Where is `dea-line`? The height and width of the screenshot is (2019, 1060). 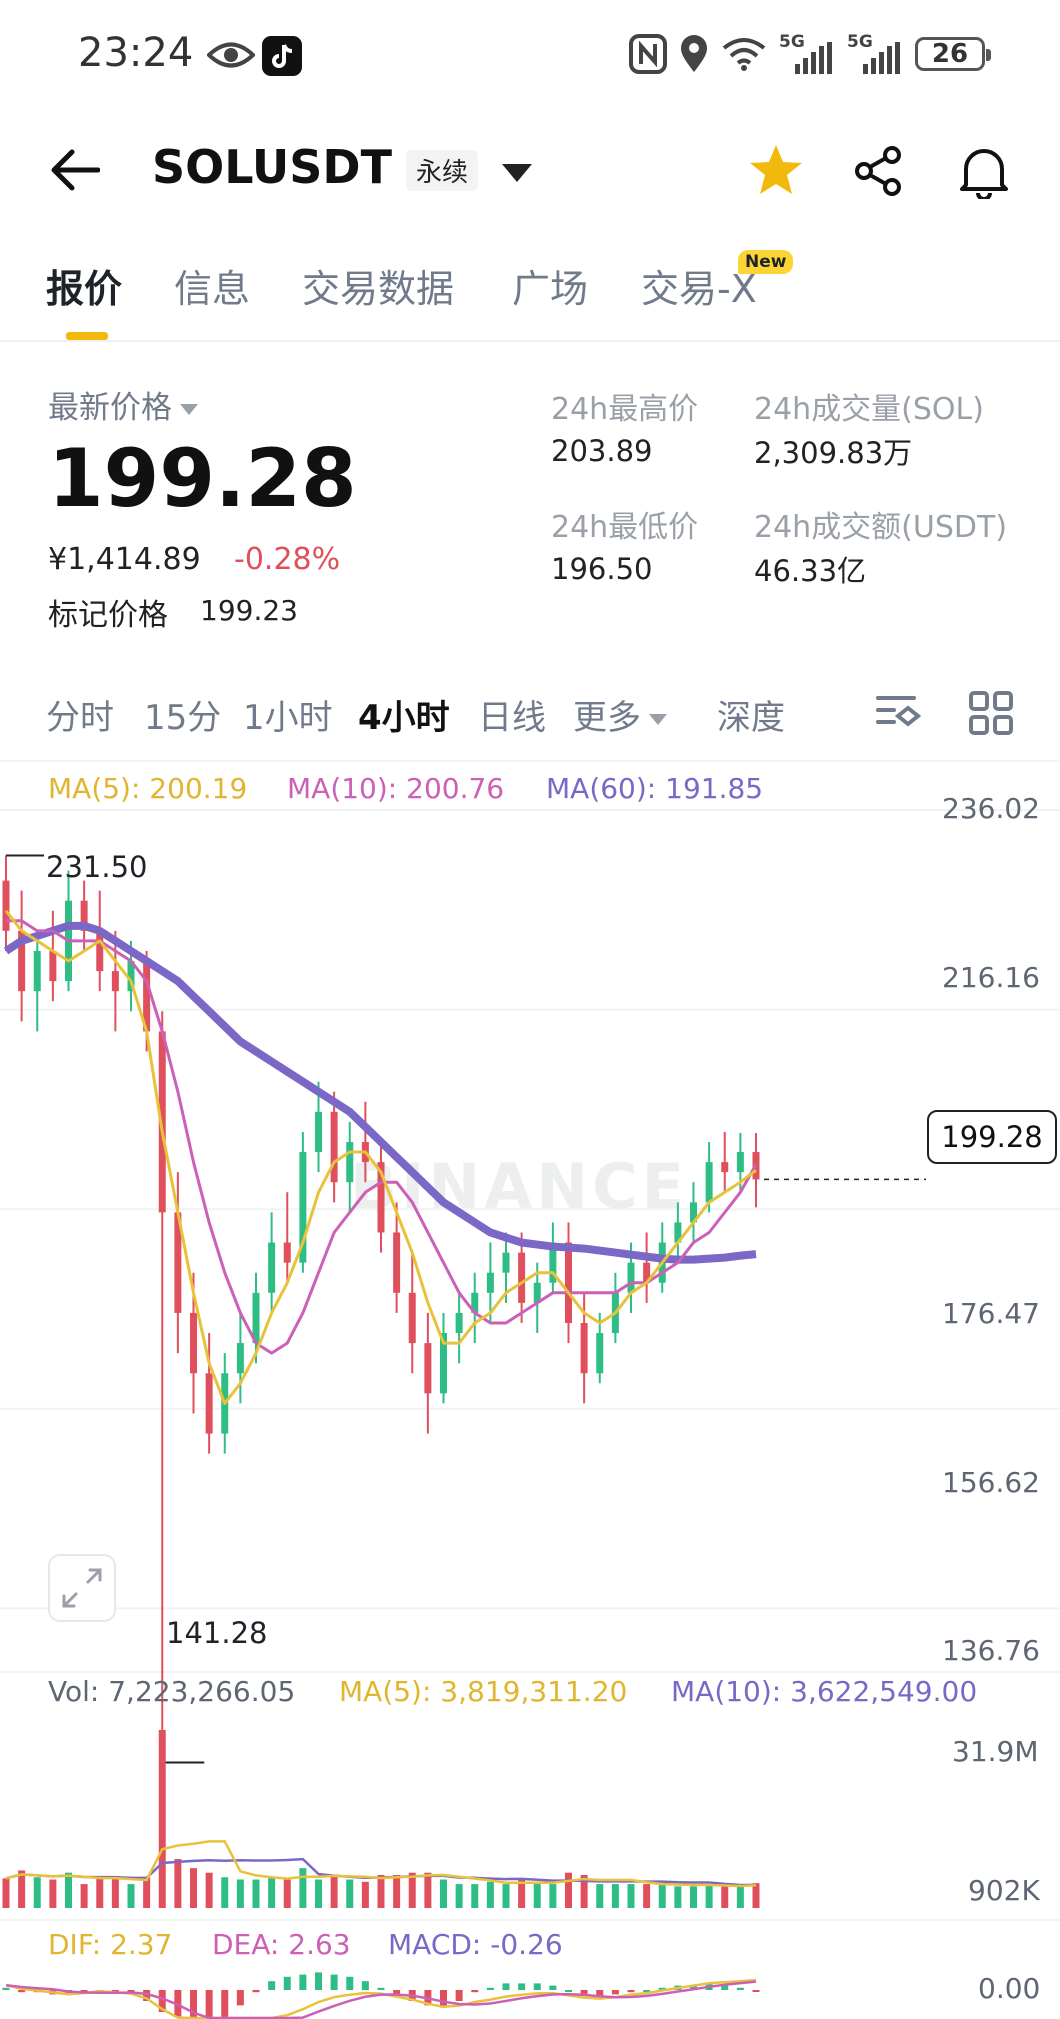 dea-line is located at coordinates (381, 1999).